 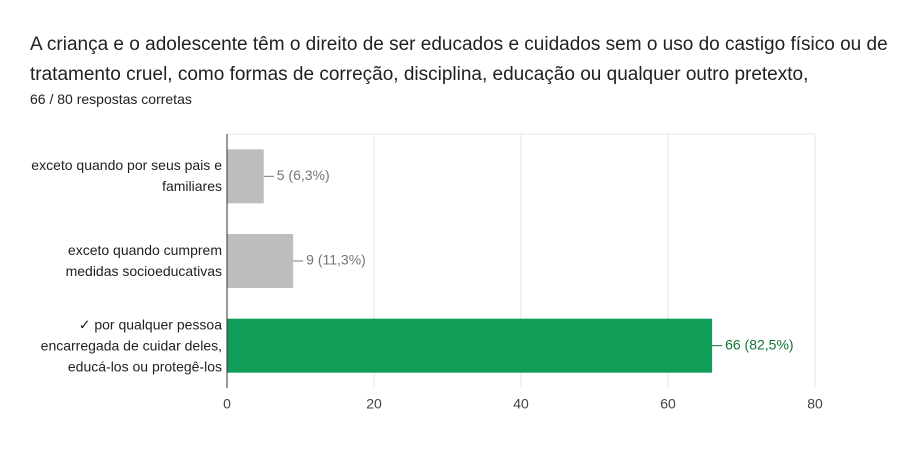 What do you see at coordinates (815, 404) in the screenshot?
I see `x-tick-label: 80` at bounding box center [815, 404].